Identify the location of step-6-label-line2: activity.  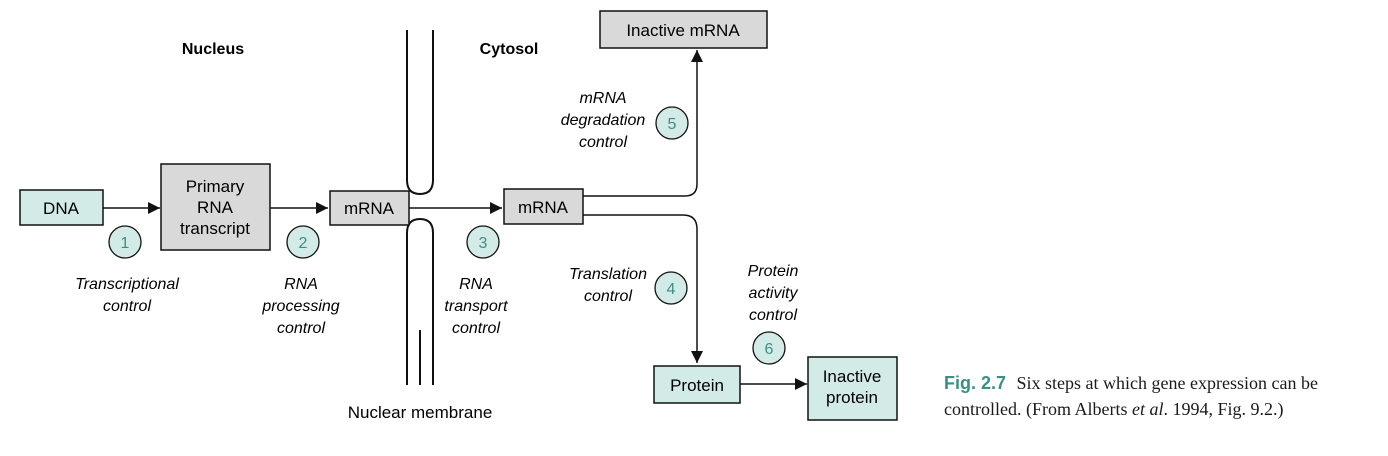
(774, 293).